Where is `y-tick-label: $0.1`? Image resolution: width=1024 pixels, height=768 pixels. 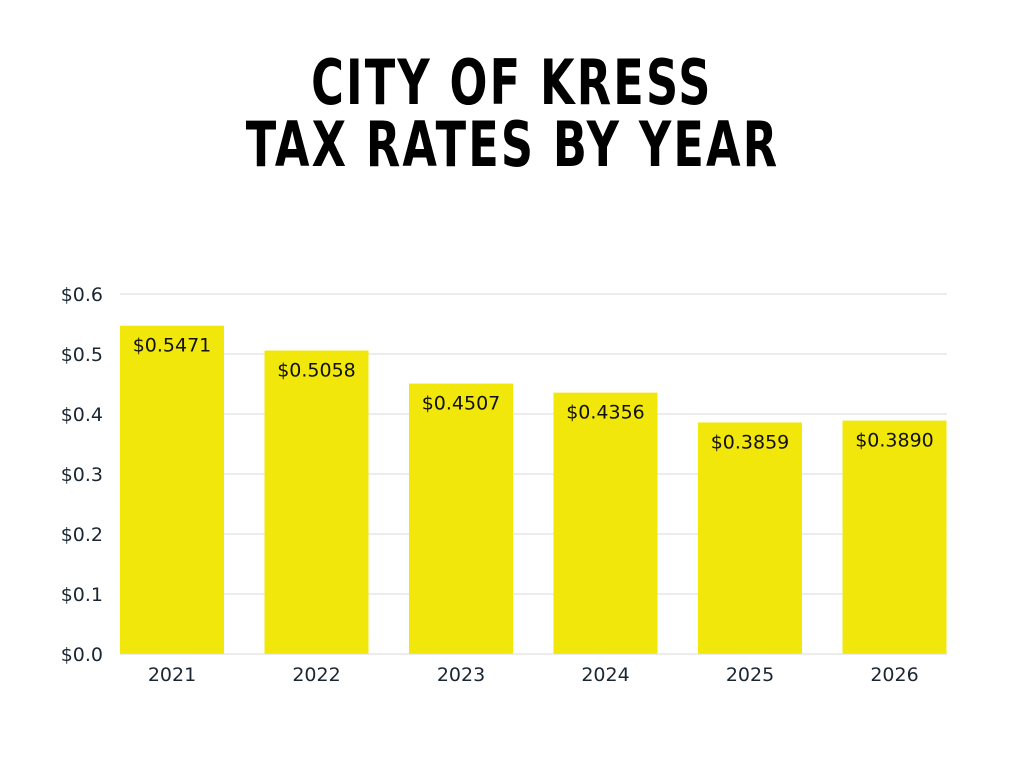 y-tick-label: $0.1 is located at coordinates (82, 595).